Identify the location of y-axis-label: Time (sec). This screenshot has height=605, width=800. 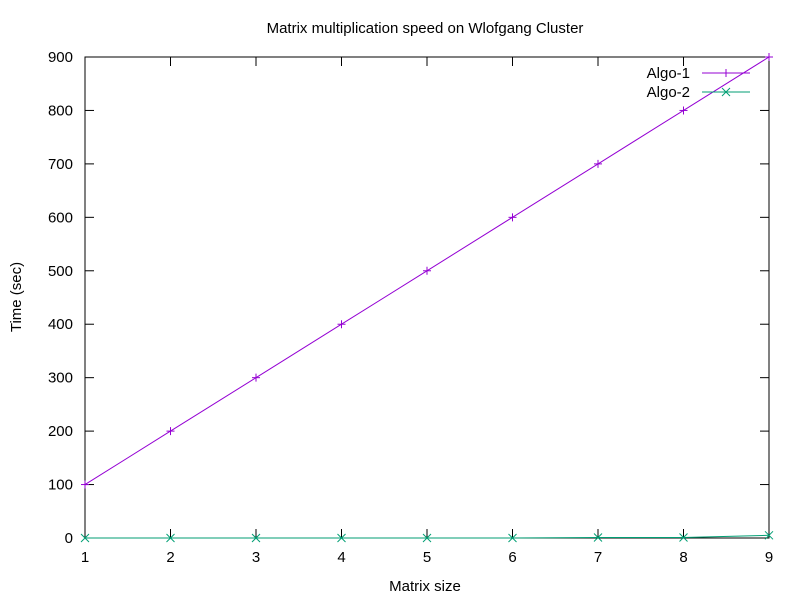
(16, 297).